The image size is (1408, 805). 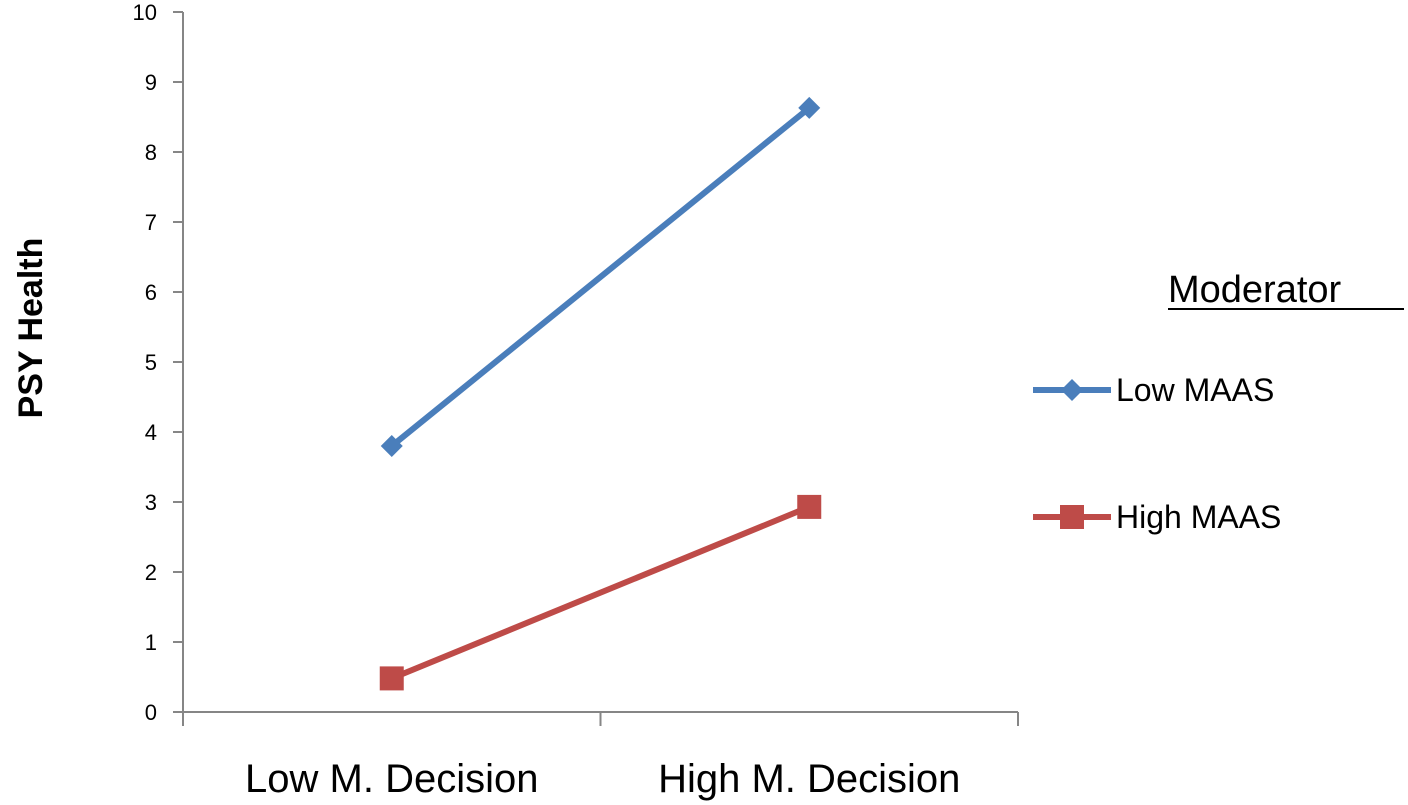 I want to click on y-tick-label: 6, so click(x=151, y=292).